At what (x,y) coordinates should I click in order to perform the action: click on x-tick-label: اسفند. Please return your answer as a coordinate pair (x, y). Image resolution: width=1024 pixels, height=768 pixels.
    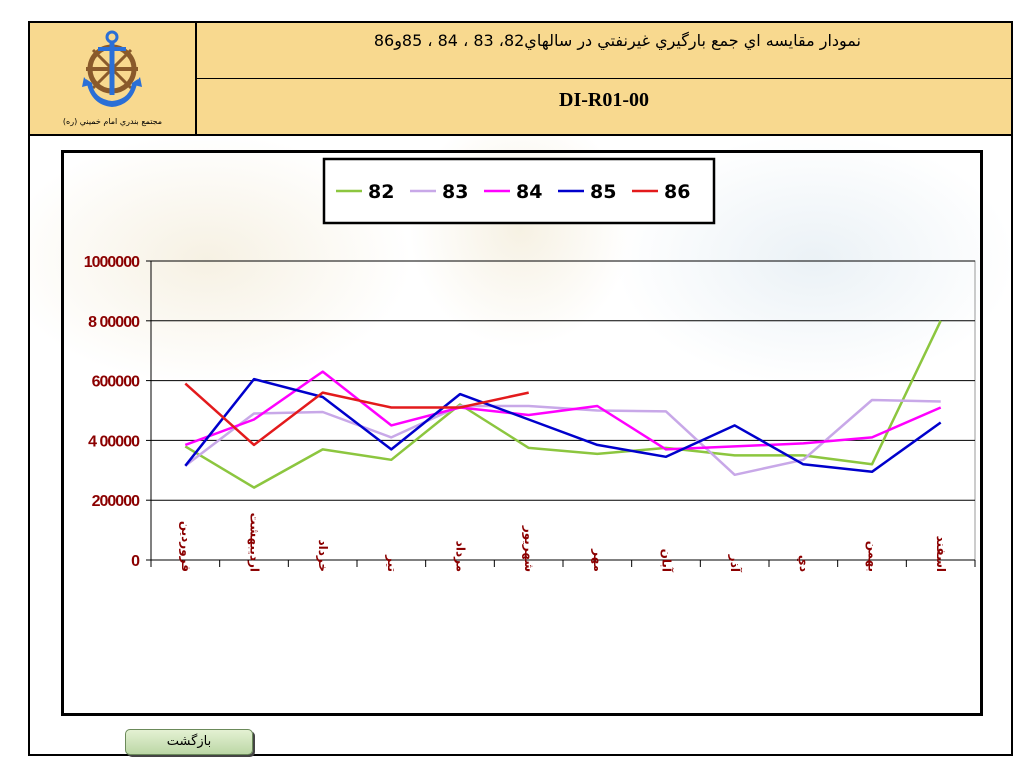
    Looking at the image, I should click on (941, 554).